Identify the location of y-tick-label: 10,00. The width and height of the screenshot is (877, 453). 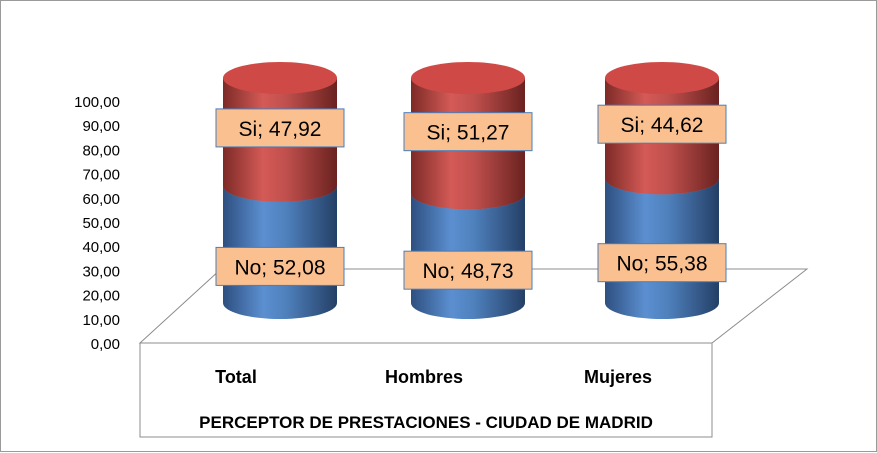
(101, 320).